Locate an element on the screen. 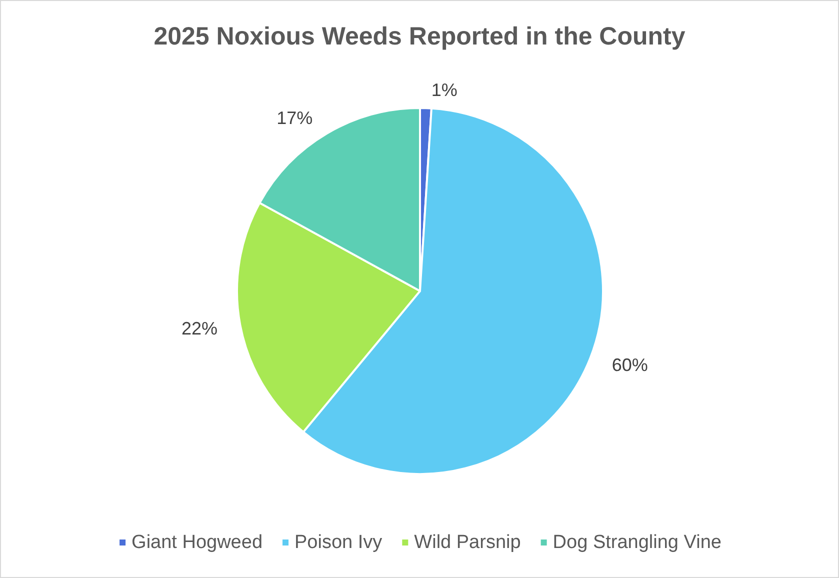 The width and height of the screenshot is (839, 578). data-label: 1% is located at coordinates (444, 90).